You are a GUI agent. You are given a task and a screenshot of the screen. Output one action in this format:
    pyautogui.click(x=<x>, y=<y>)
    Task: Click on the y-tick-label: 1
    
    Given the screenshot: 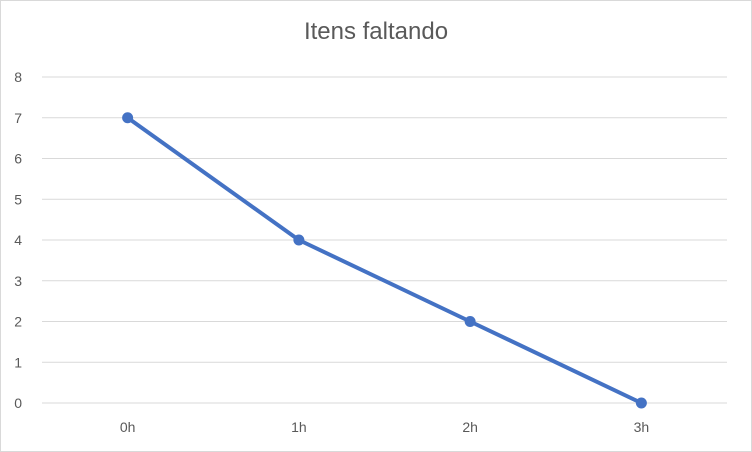 What is the action you would take?
    pyautogui.click(x=18, y=362)
    